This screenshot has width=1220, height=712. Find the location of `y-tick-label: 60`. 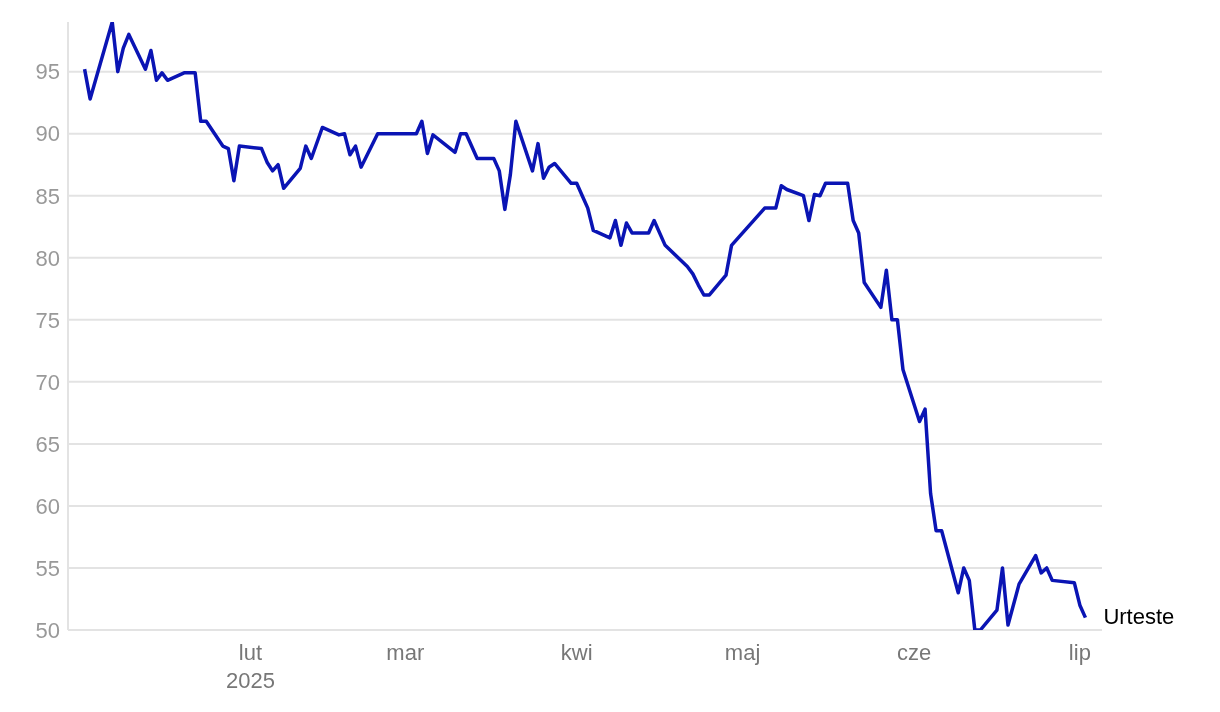

y-tick-label: 60 is located at coordinates (47, 506).